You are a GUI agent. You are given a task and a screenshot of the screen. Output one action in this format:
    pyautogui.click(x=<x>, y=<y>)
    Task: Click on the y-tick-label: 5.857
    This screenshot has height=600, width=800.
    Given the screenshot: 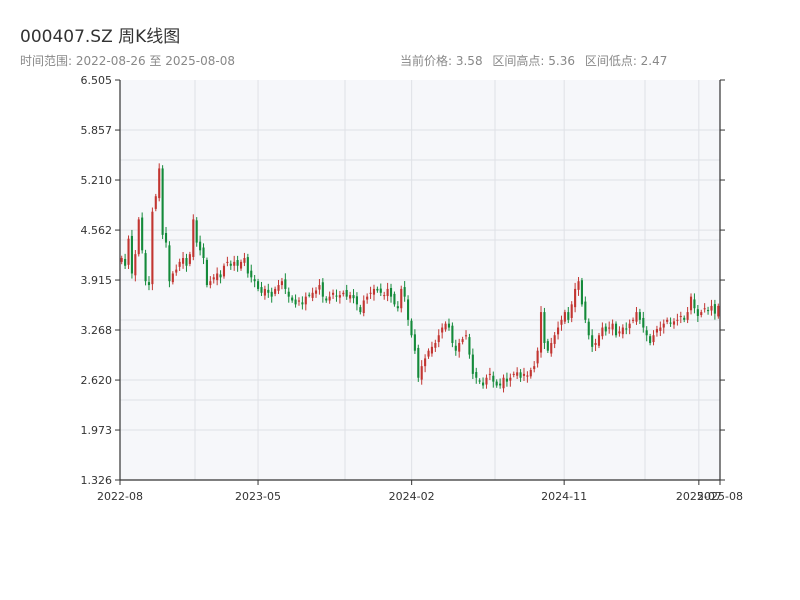 What is the action you would take?
    pyautogui.click(x=97, y=130)
    